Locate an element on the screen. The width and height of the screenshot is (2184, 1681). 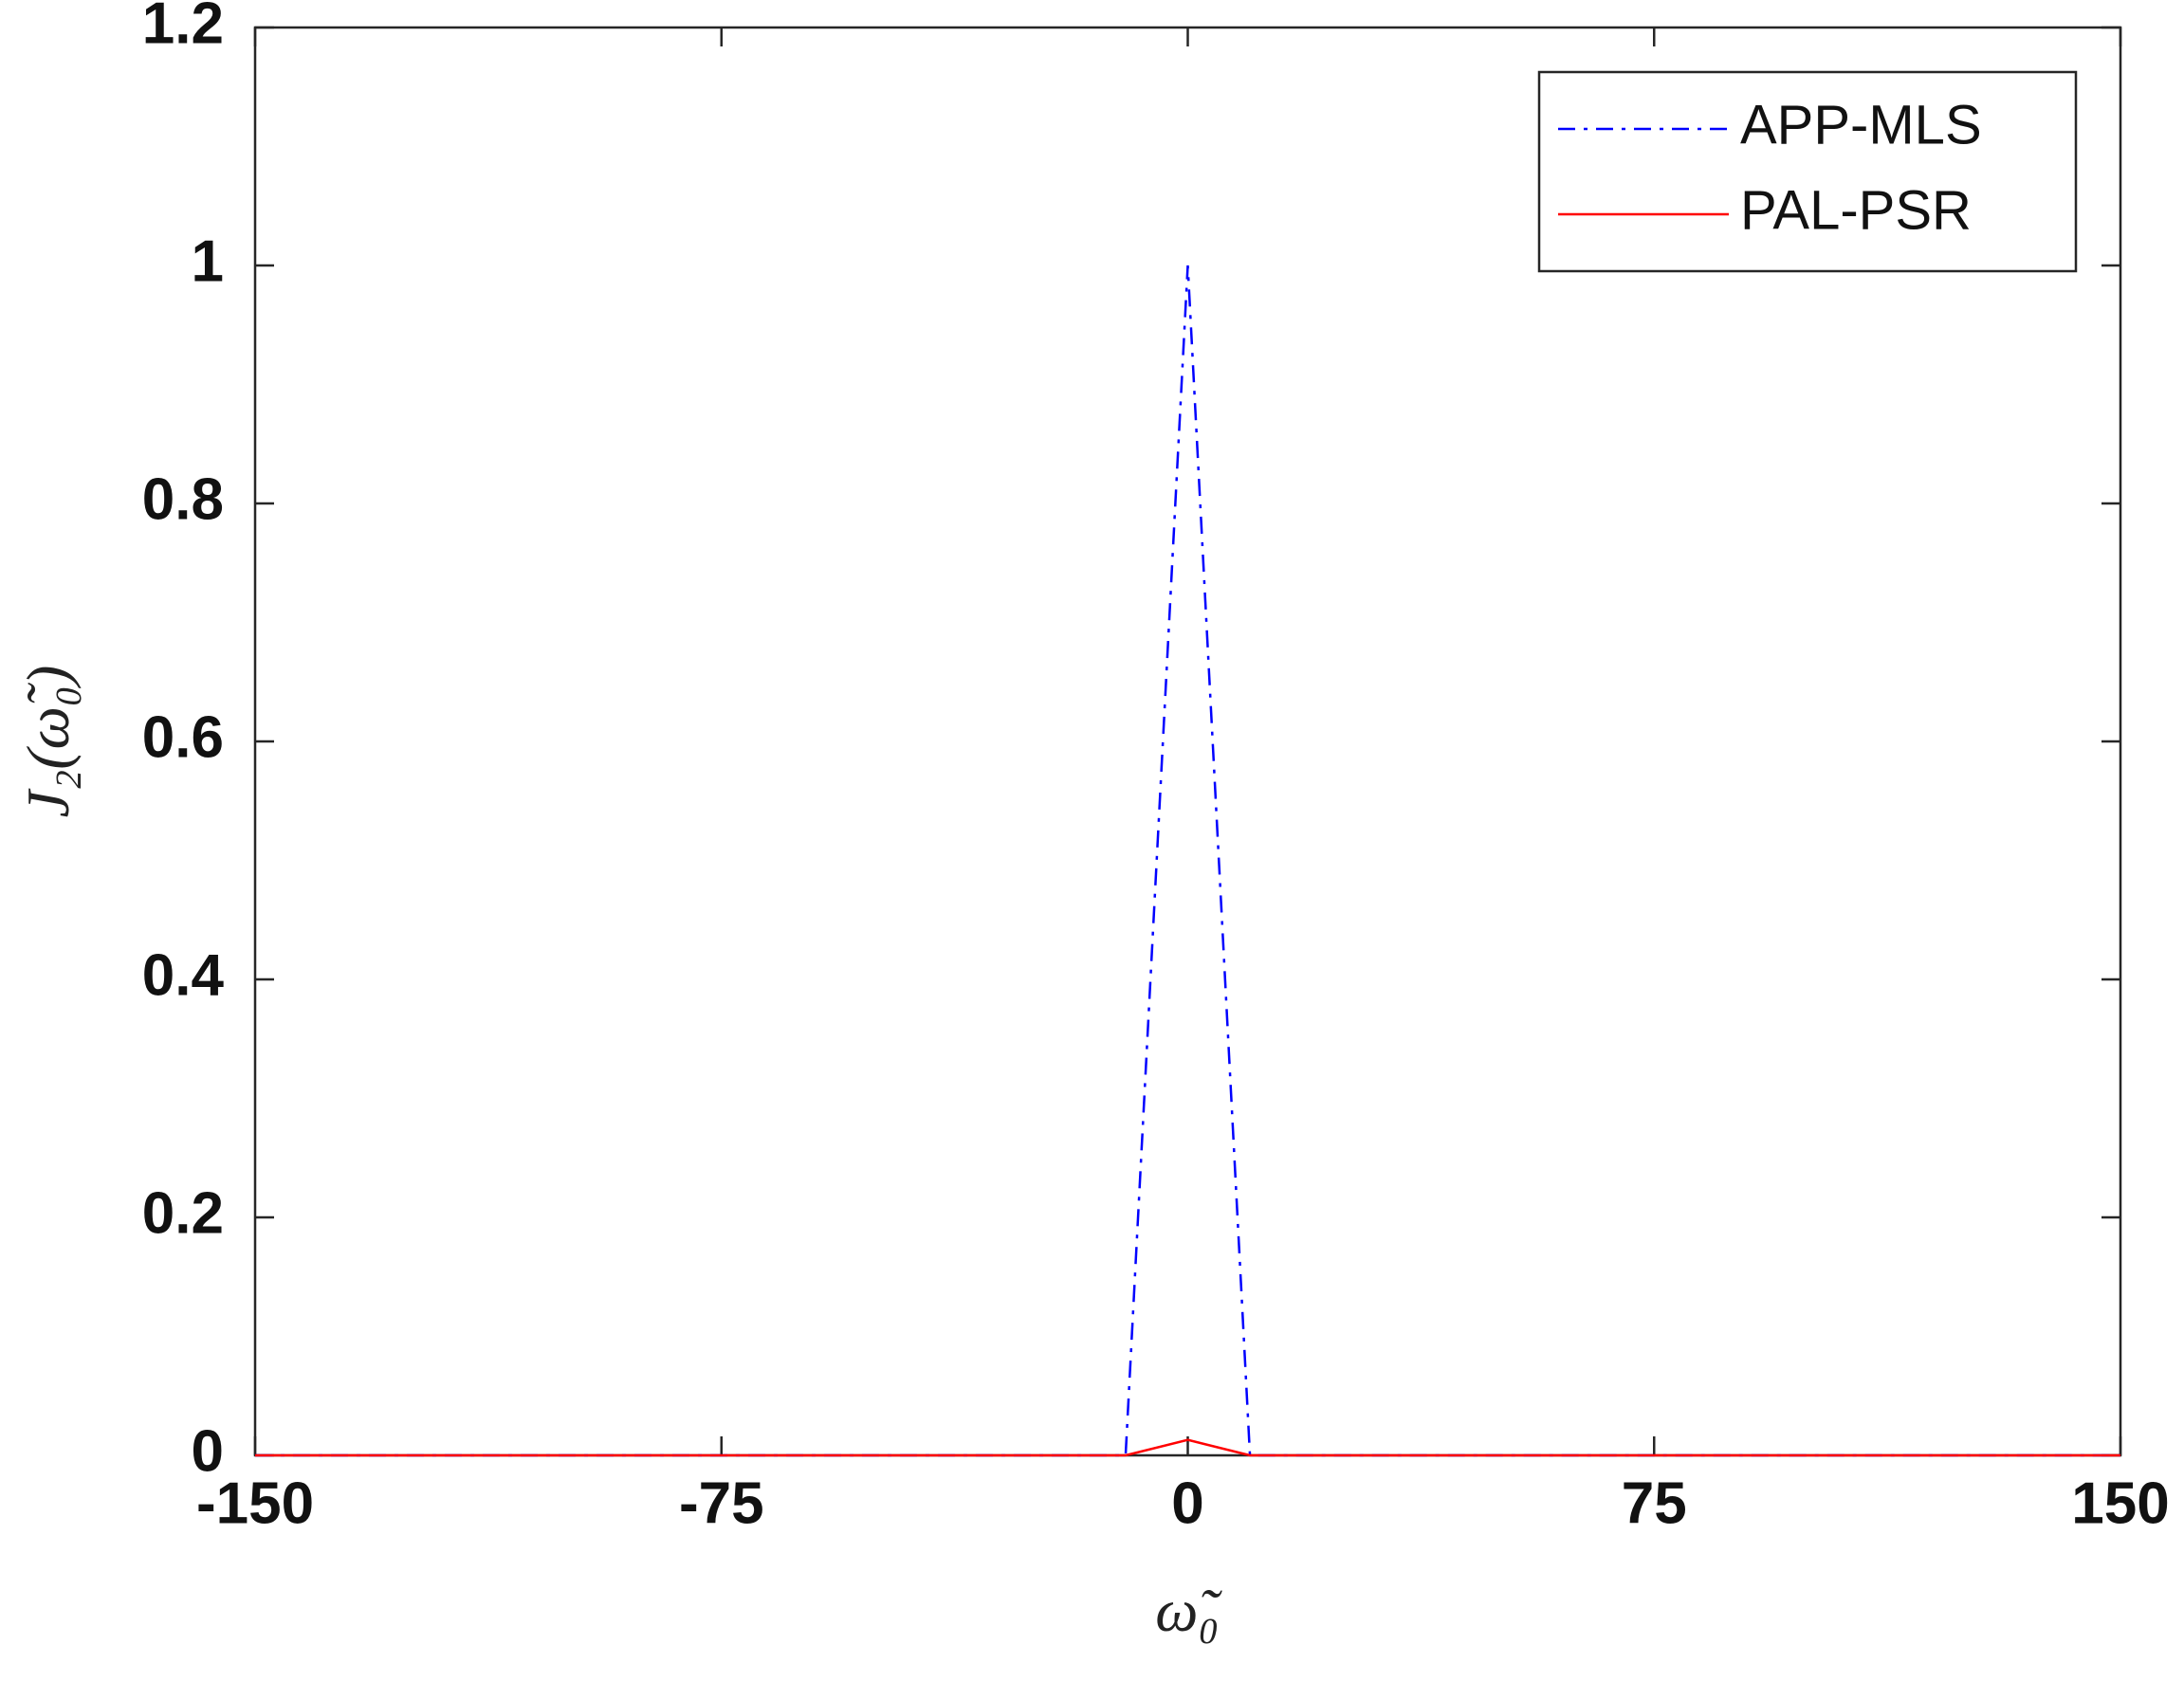
series-line is located at coordinates (1187, 1448).